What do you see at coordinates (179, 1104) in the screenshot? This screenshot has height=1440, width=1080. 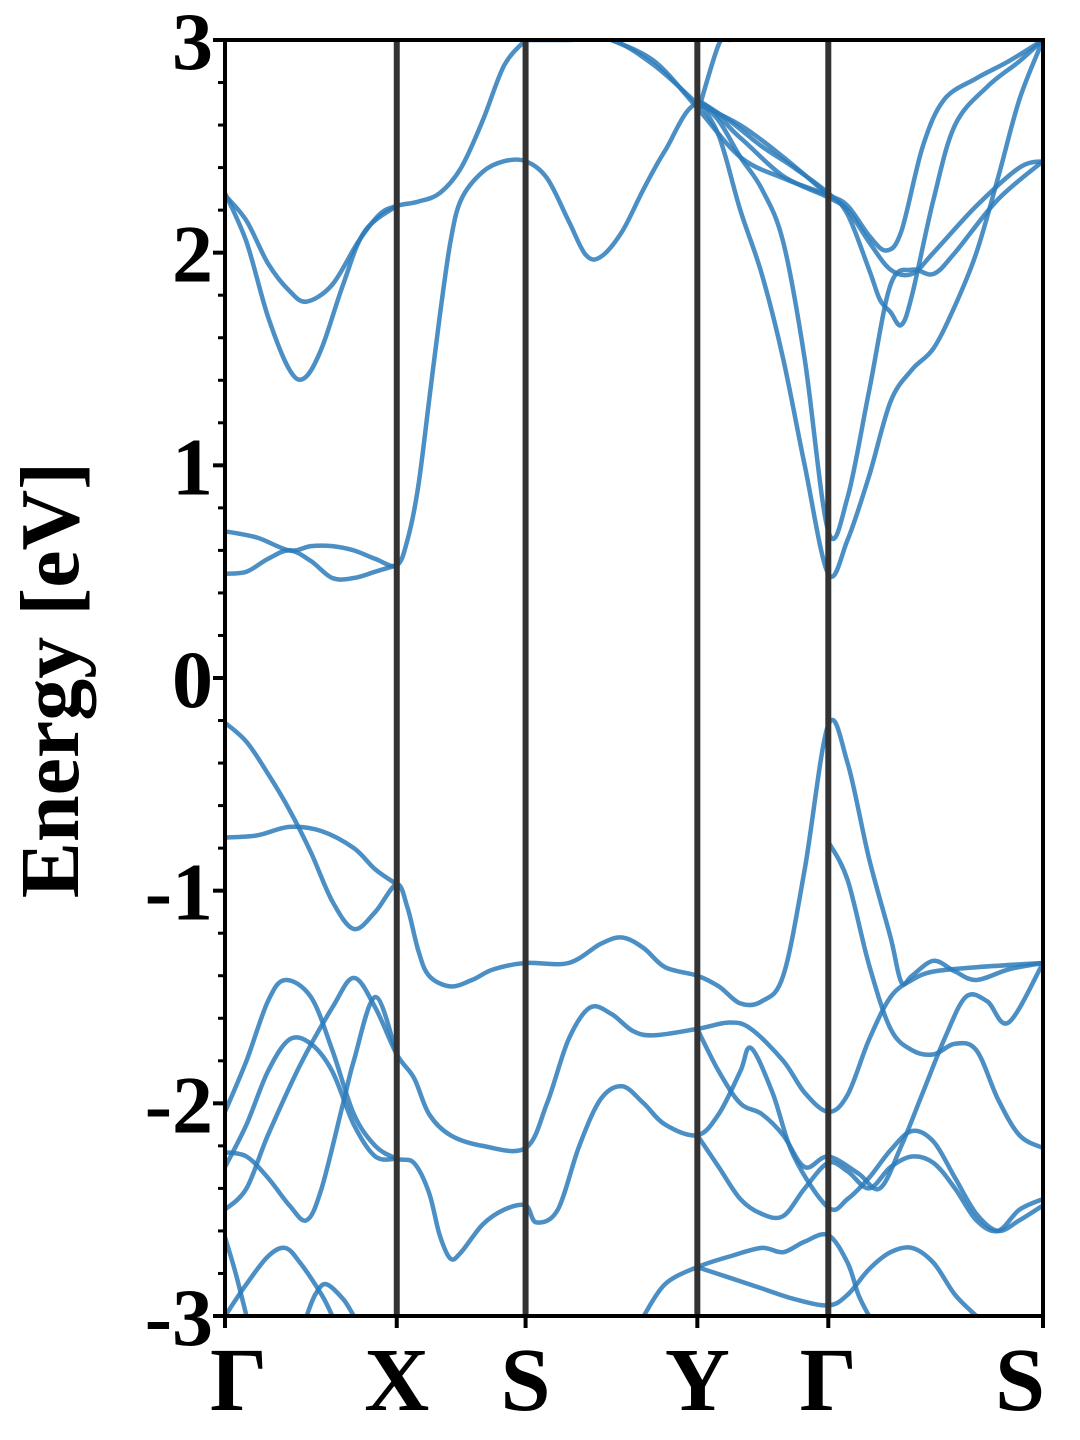 I see `y-tick-label: -2` at bounding box center [179, 1104].